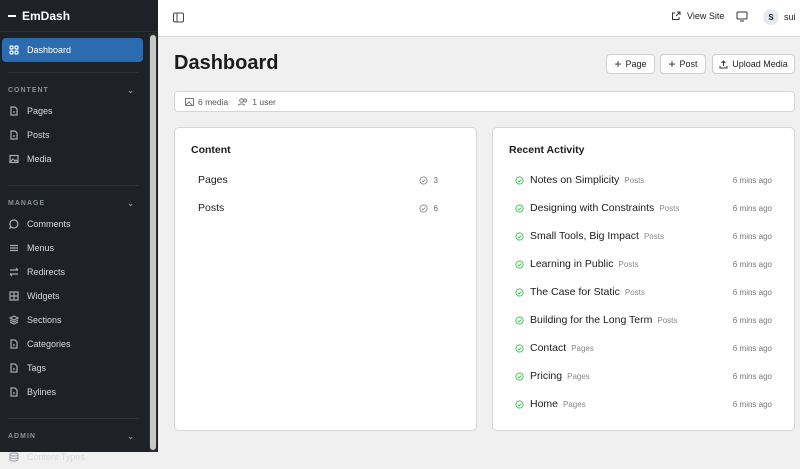 The image size is (800, 469). Describe the element at coordinates (73, 135) in the screenshot. I see `sidebar-item-posts: Posts` at that location.